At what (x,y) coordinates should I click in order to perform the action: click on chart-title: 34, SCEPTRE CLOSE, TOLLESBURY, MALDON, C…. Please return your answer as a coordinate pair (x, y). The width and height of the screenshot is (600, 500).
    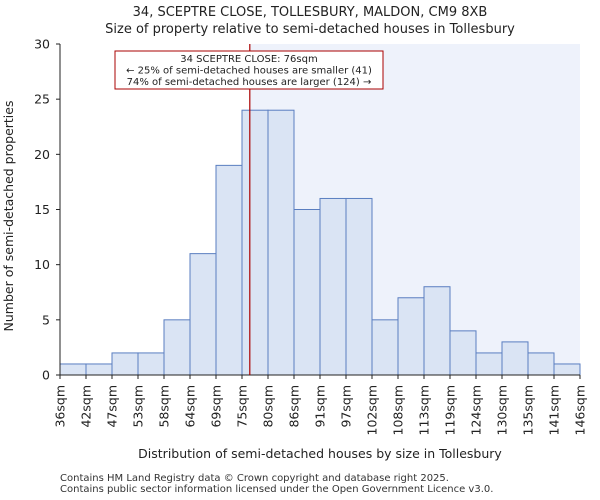
    Looking at the image, I should click on (310, 12).